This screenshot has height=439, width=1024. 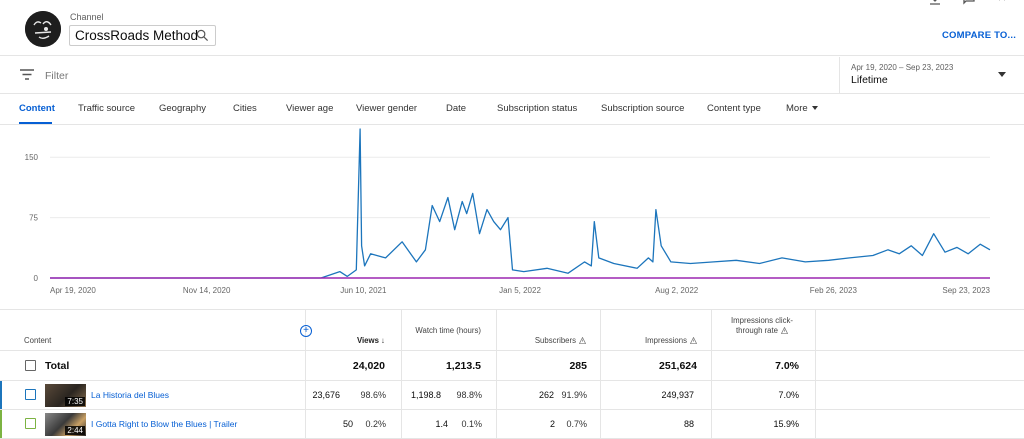 What do you see at coordinates (33, 218) in the screenshot?
I see `y-tick-label: 75` at bounding box center [33, 218].